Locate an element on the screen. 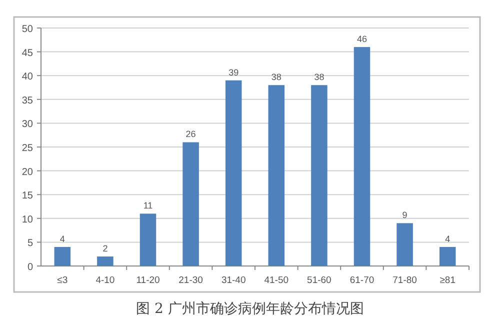 The image size is (500, 329). y-tick-label: 35 is located at coordinates (28, 100).